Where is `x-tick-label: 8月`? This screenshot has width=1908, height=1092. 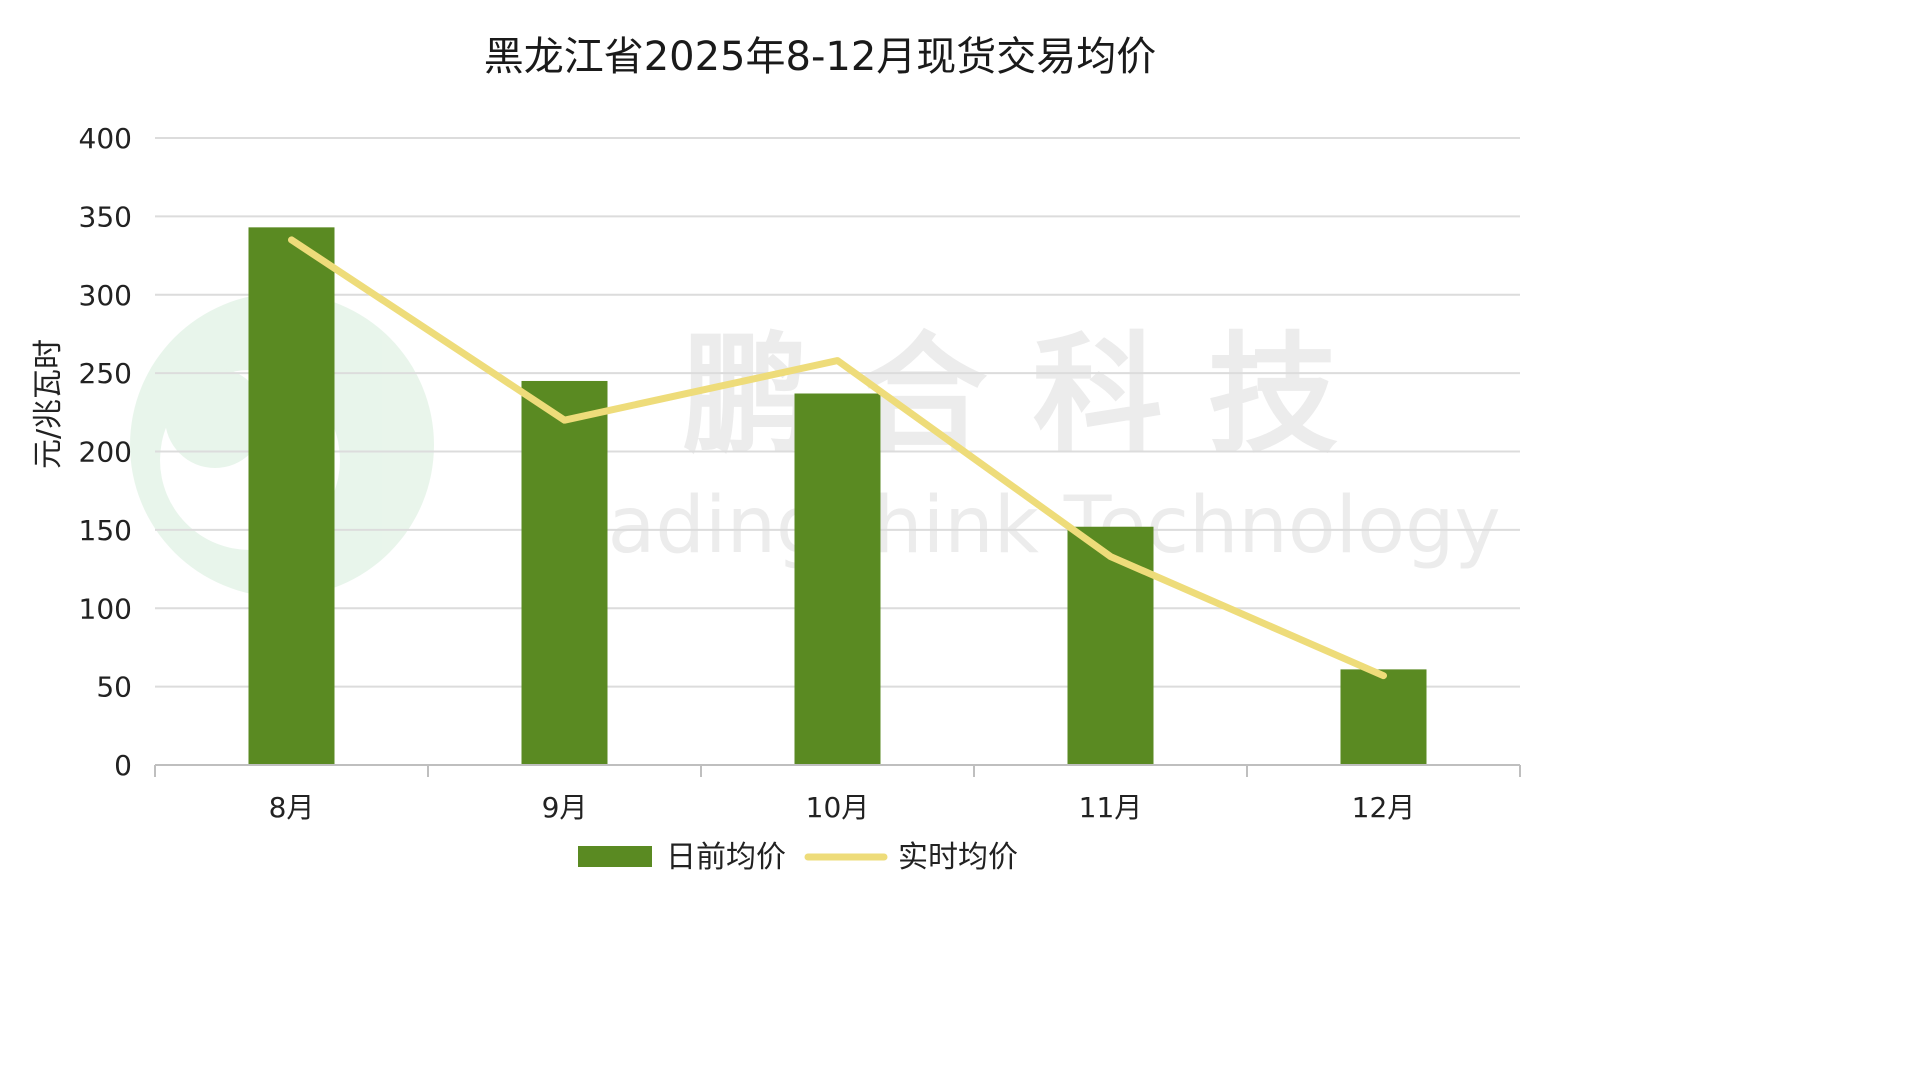
x-tick-label: 8月 is located at coordinates (292, 807).